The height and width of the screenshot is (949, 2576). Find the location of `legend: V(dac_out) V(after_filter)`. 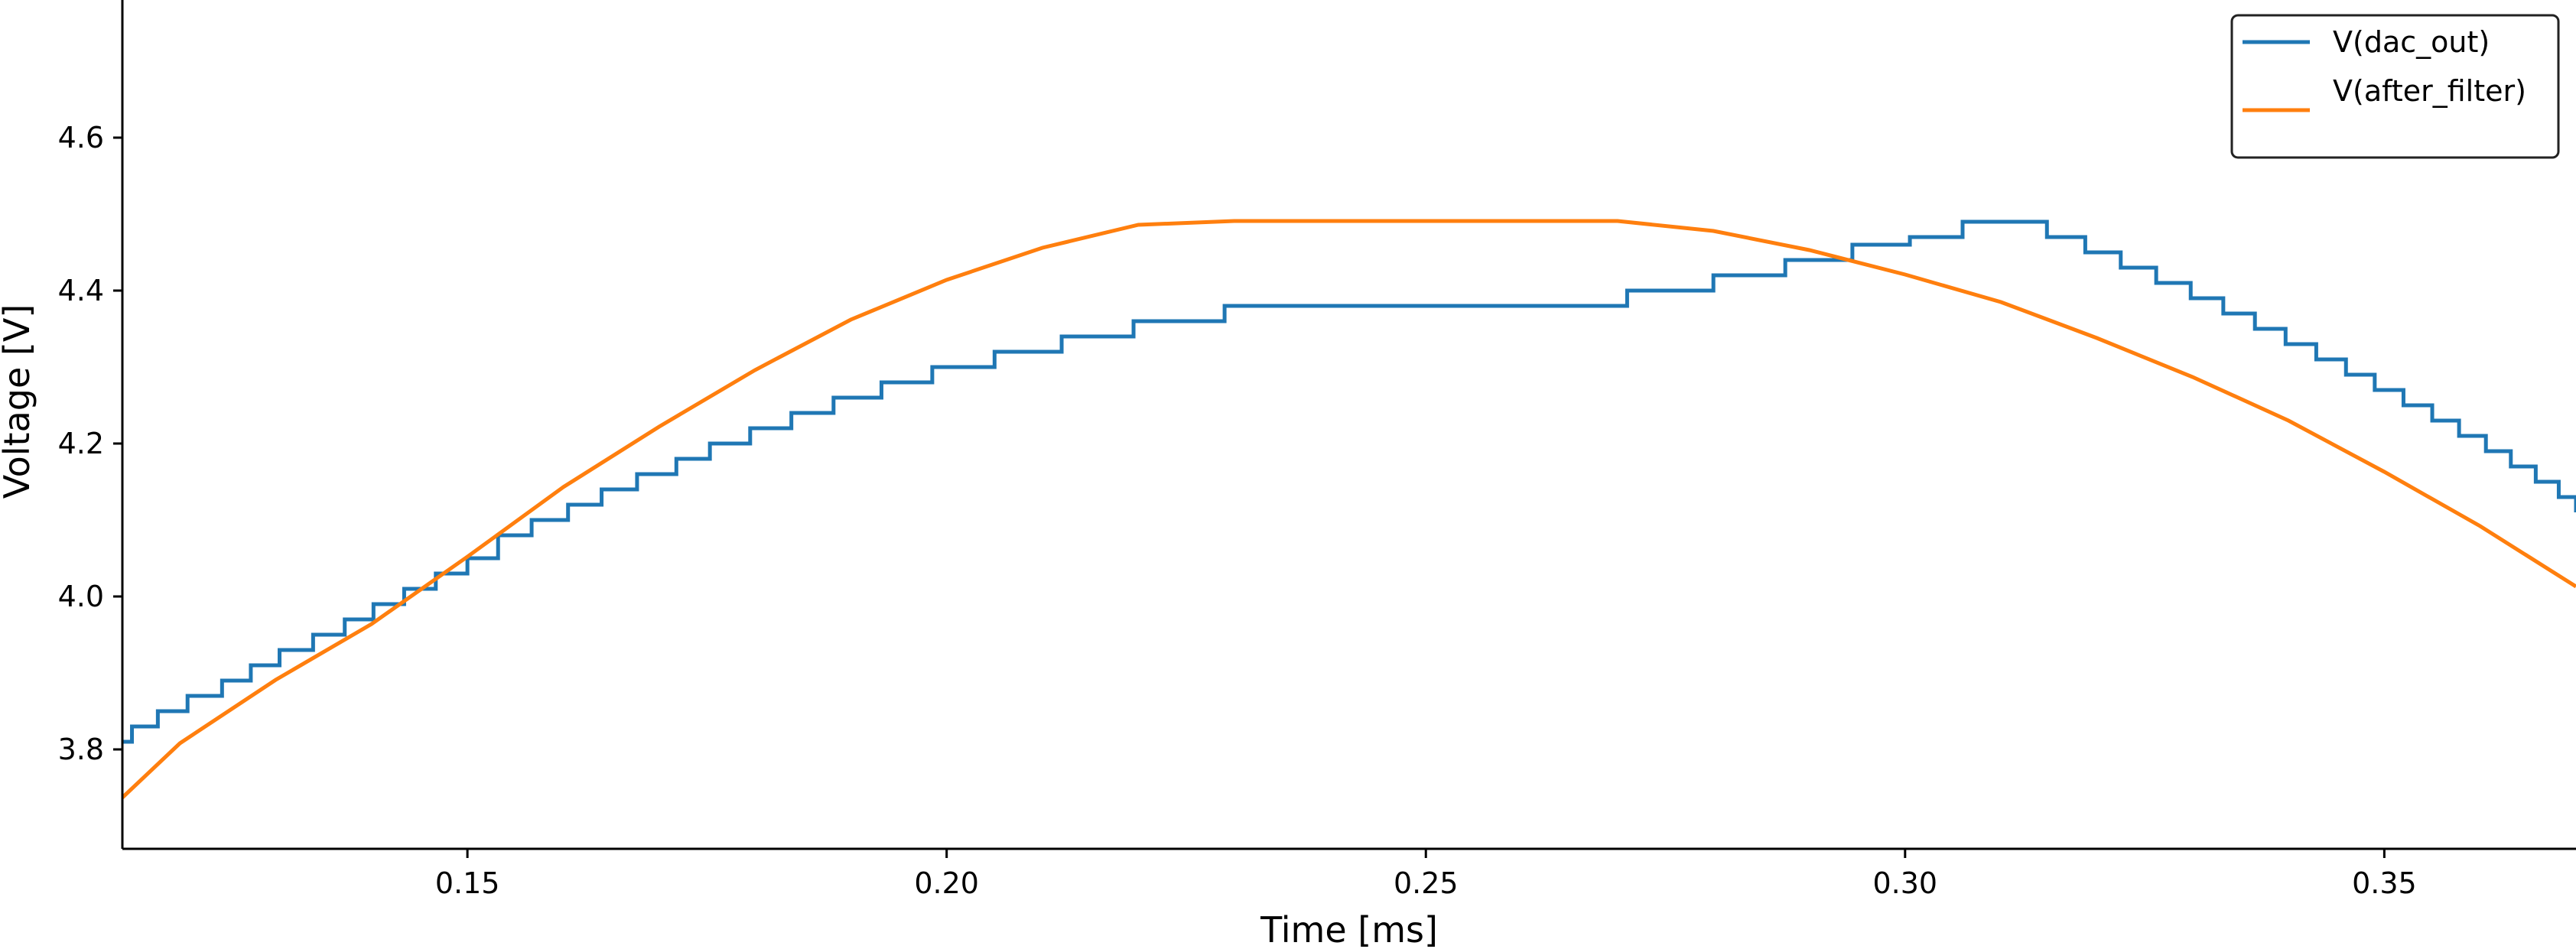

legend: V(dac_out) V(after_filter) is located at coordinates (2395, 86).